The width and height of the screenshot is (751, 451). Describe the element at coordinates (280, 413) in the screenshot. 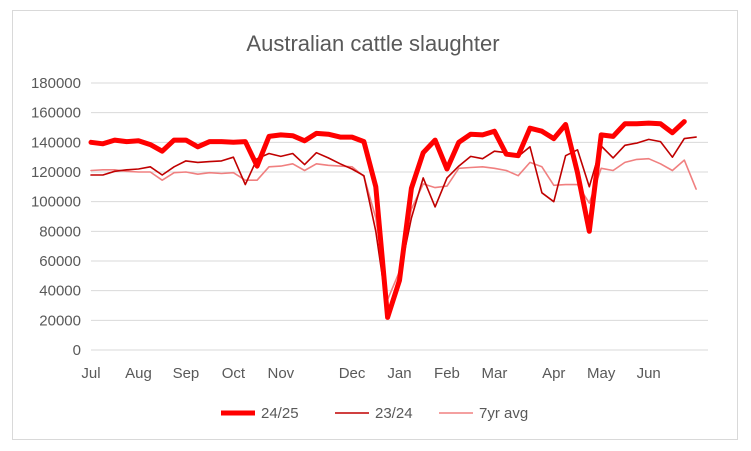

I see `legend-label: 24/25` at that location.